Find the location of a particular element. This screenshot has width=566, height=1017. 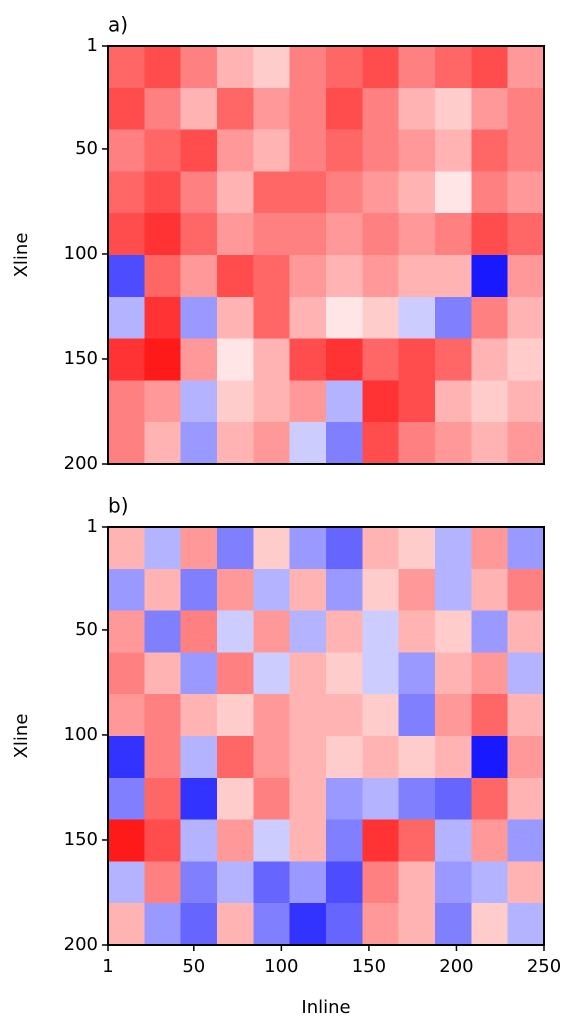

panel-title: b) is located at coordinates (118, 506).